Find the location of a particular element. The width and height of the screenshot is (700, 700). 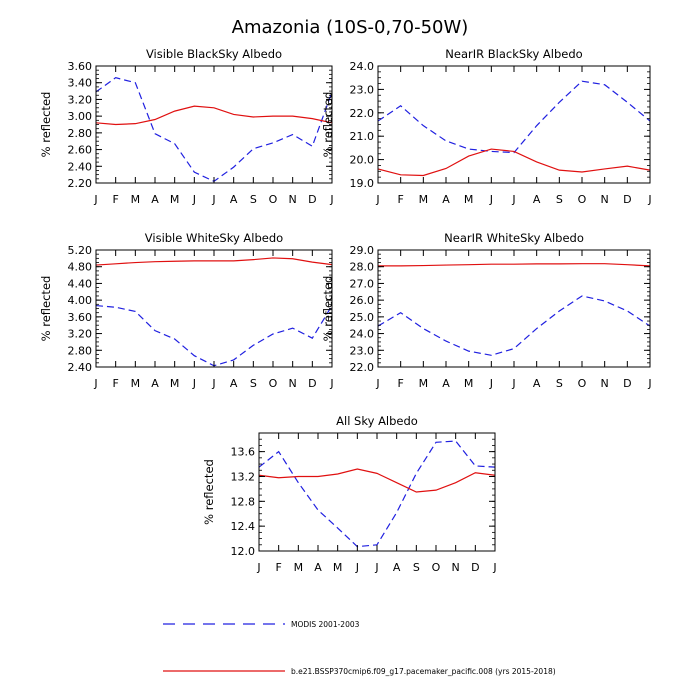

main-title: Amazonia (10S-0,70-50W) is located at coordinates (350, 27).